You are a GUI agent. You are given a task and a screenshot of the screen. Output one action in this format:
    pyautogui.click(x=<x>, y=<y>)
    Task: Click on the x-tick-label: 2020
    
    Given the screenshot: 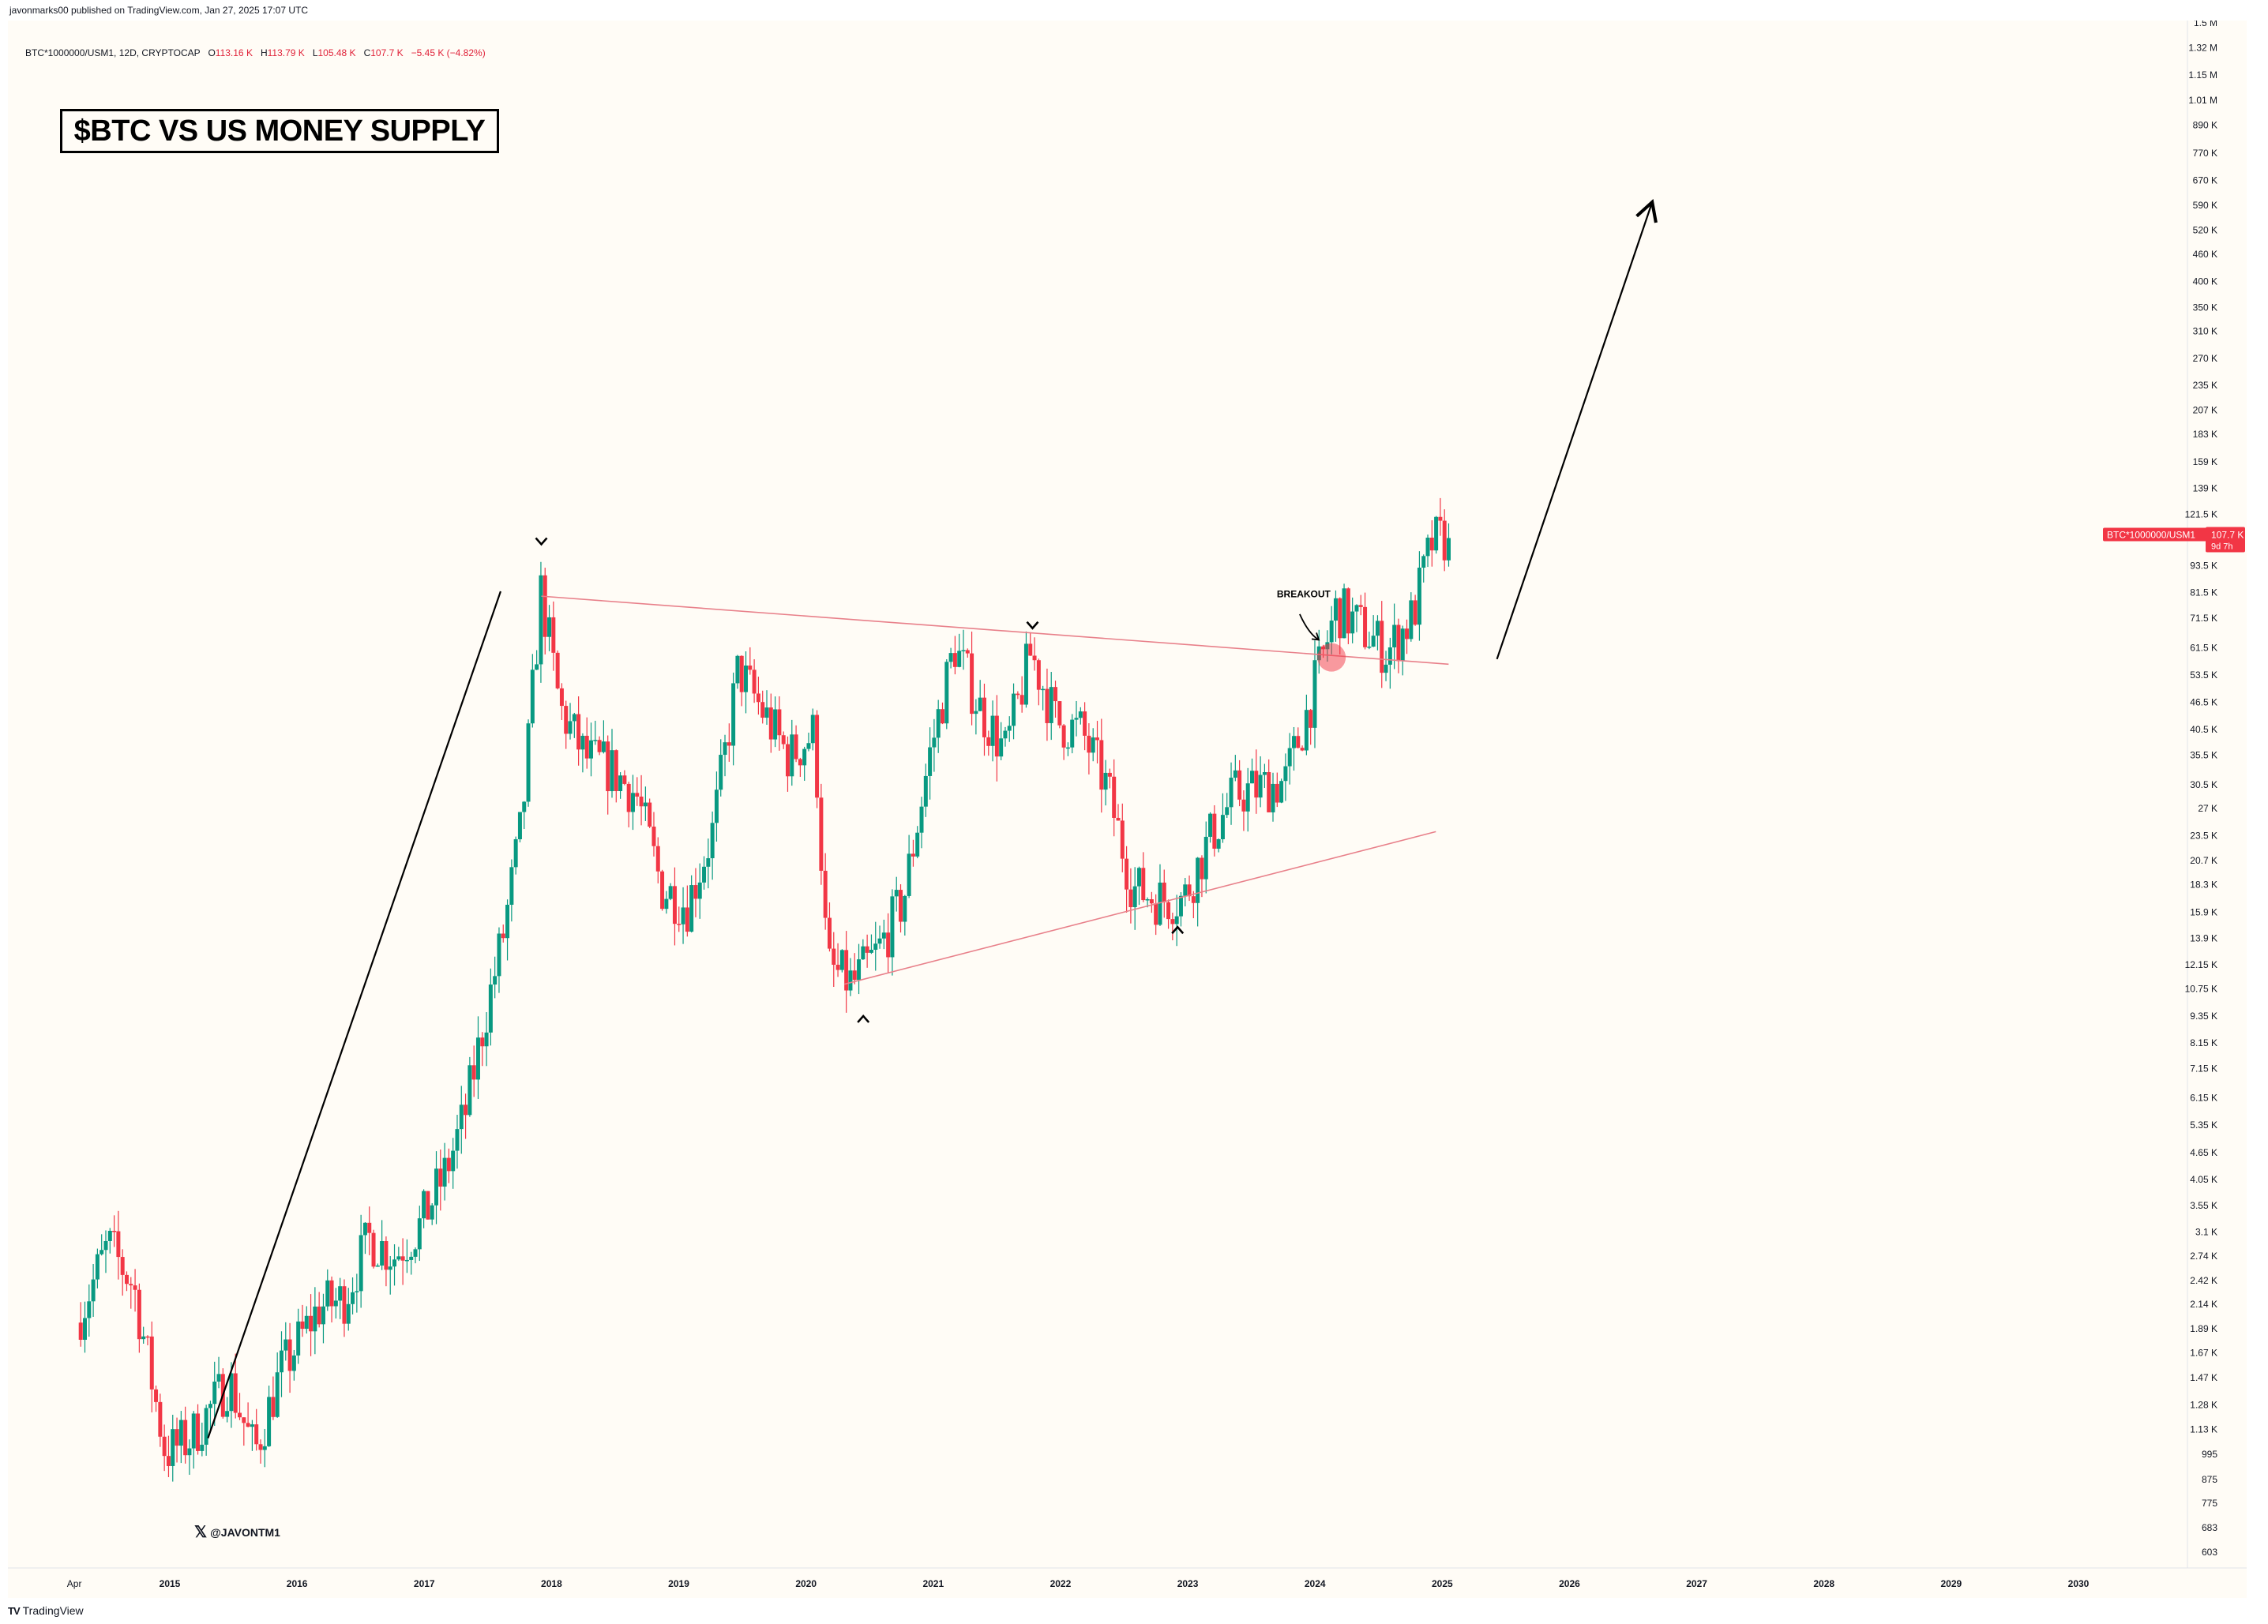 What is the action you would take?
    pyautogui.click(x=806, y=1583)
    